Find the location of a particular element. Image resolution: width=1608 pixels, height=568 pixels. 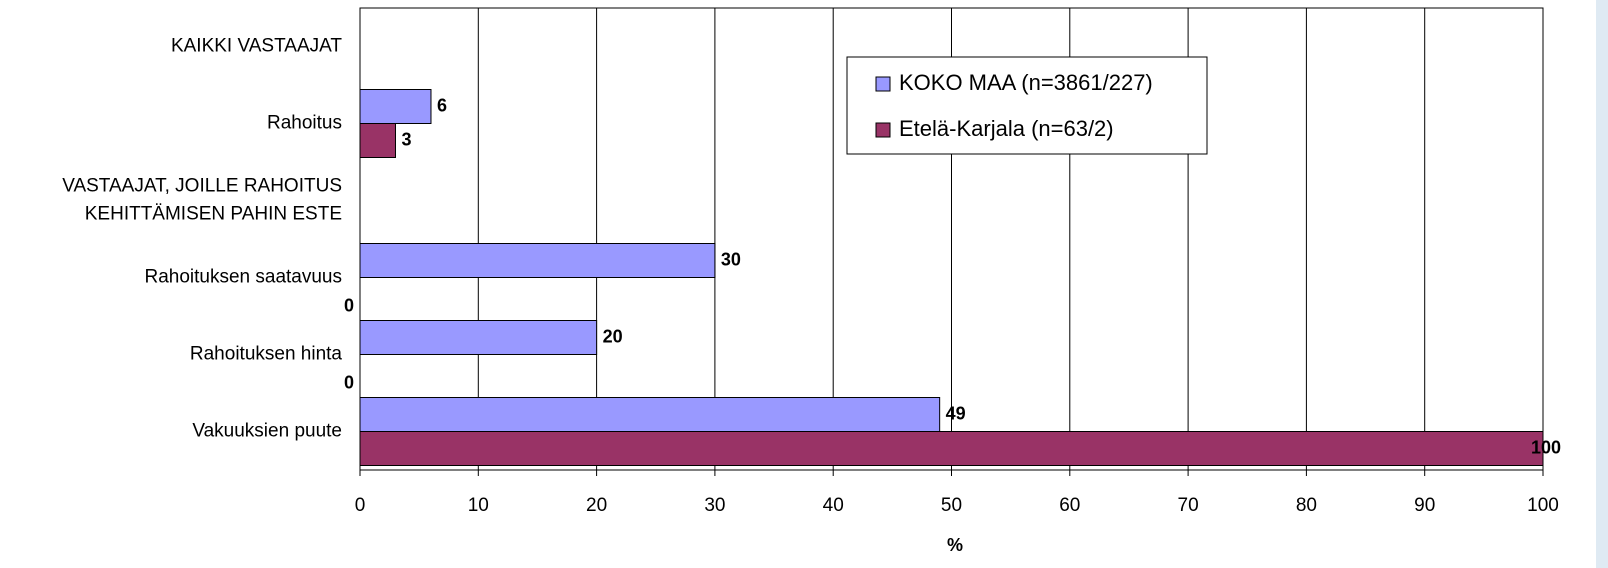

x-tick-label: 40 is located at coordinates (833, 505).